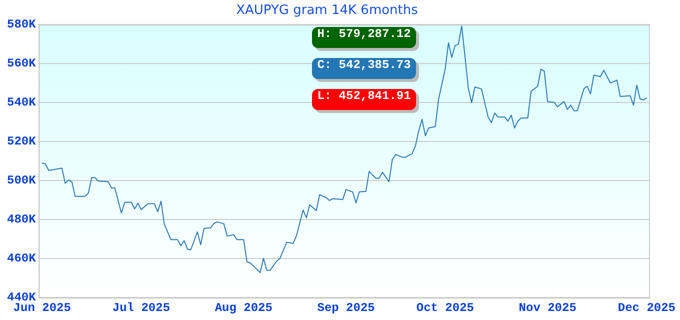 The height and width of the screenshot is (320, 680). What do you see at coordinates (364, 99) in the screenshot?
I see `annotation: L: 452,841.91` at bounding box center [364, 99].